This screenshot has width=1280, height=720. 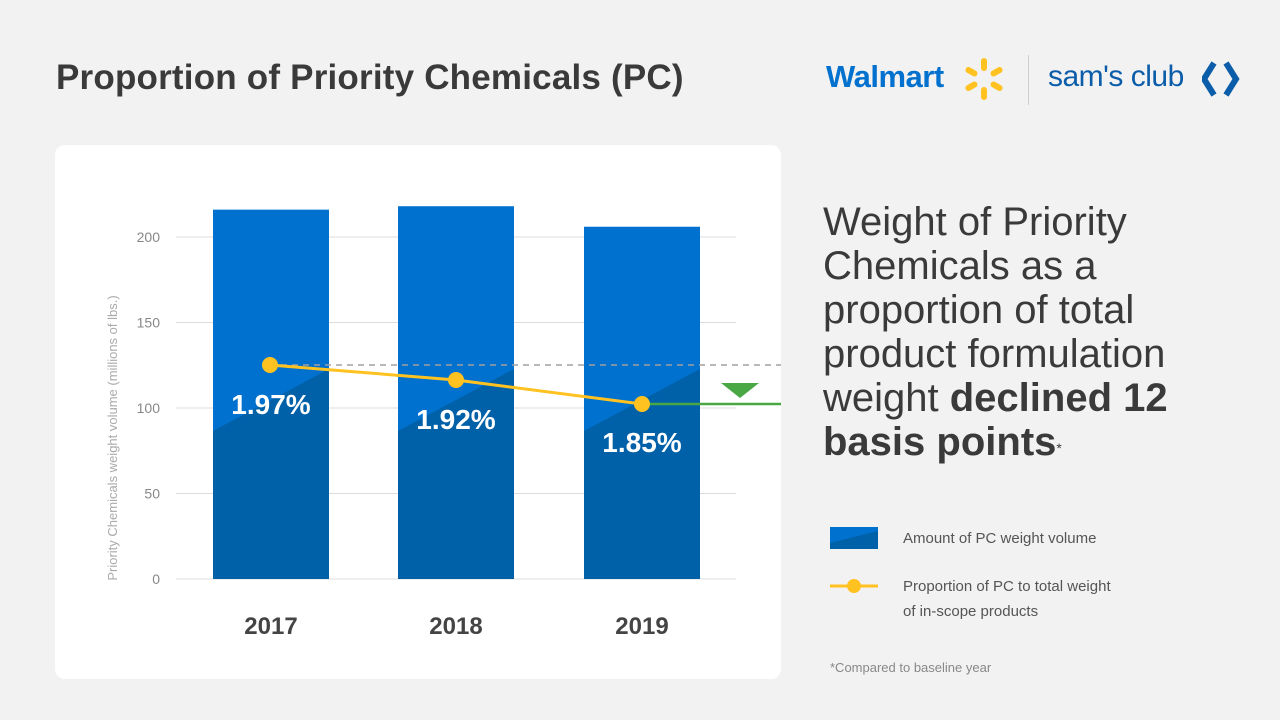 I want to click on x-tick-label: 2017, so click(x=270, y=626).